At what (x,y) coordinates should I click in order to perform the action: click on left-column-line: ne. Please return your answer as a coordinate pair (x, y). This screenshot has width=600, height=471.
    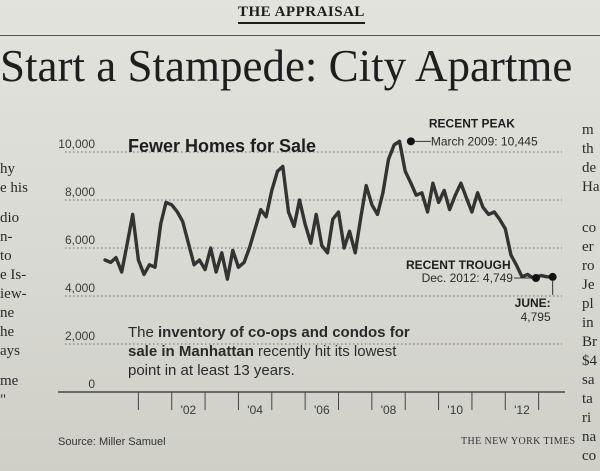
    Looking at the image, I should click on (7, 313).